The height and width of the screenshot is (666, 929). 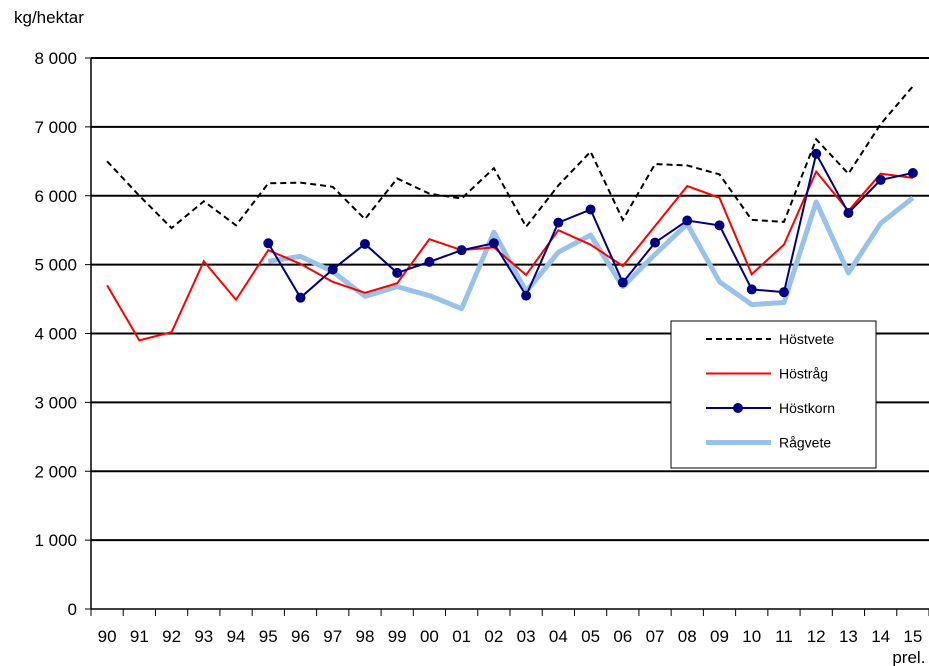 I want to click on x-tick-label: 14, so click(x=880, y=636).